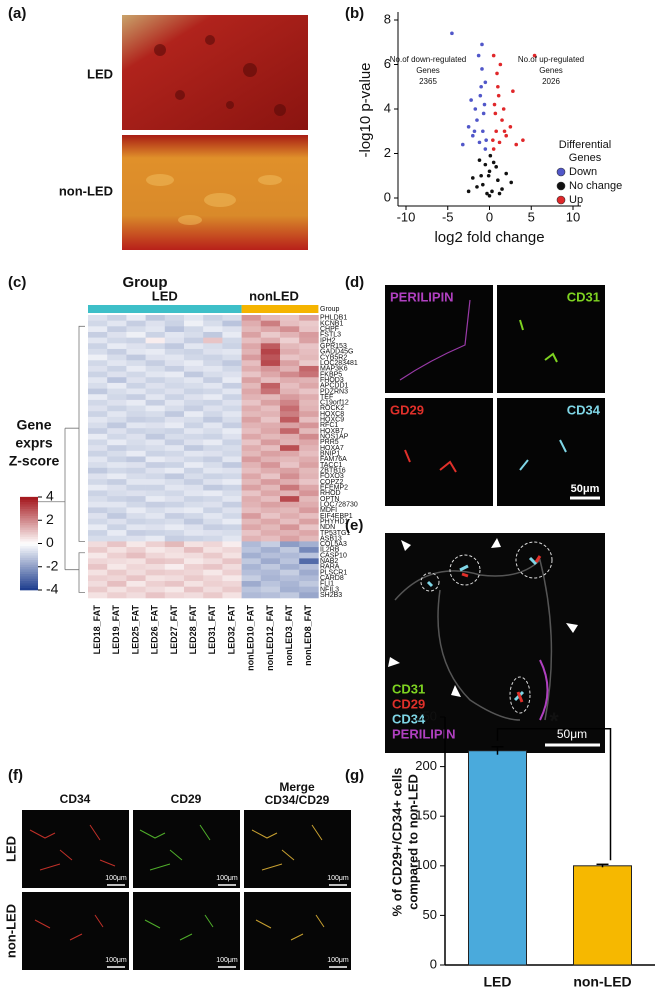 This screenshot has width=659, height=998. I want to click on row-label: GPR153, so click(333, 346).